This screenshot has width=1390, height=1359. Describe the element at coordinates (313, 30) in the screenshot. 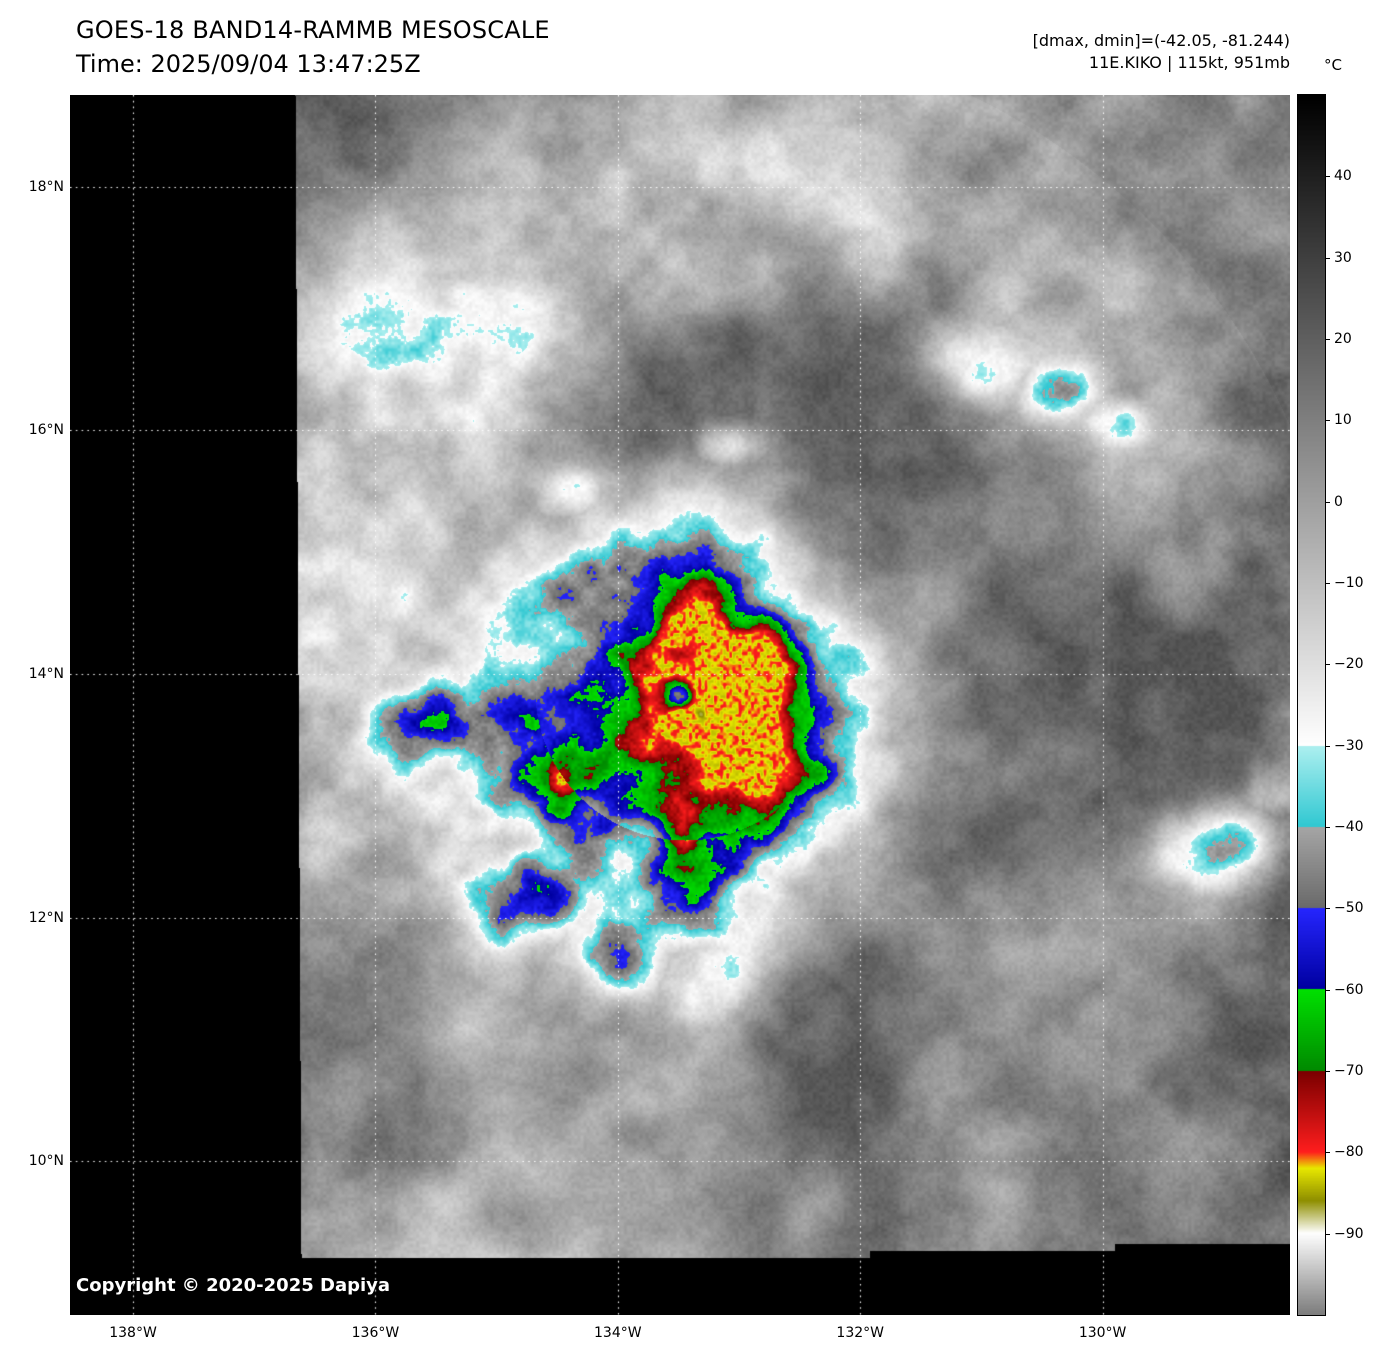

I see `product-title: GOES-18 BAND14-RAMMB MESOSCALE` at that location.